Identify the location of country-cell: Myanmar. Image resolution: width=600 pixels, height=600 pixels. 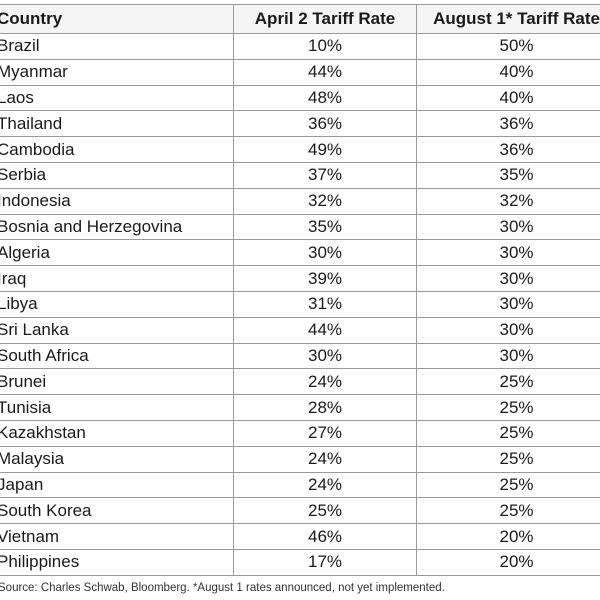
(117, 72).